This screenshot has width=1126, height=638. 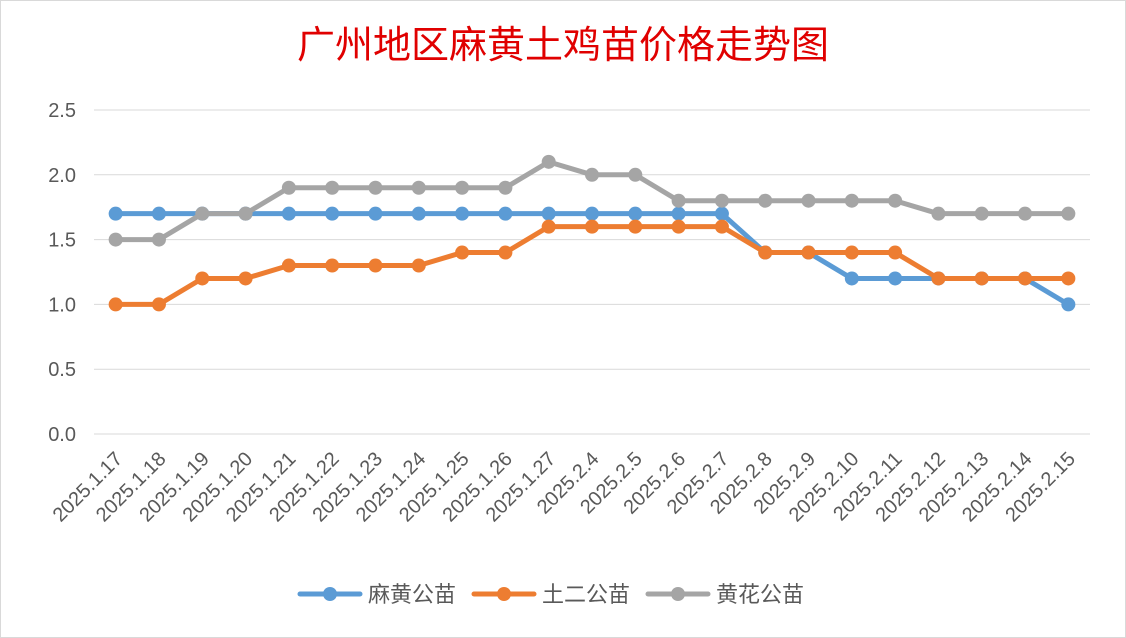 I want to click on legend-label: 黄花公苗, so click(x=760, y=595).